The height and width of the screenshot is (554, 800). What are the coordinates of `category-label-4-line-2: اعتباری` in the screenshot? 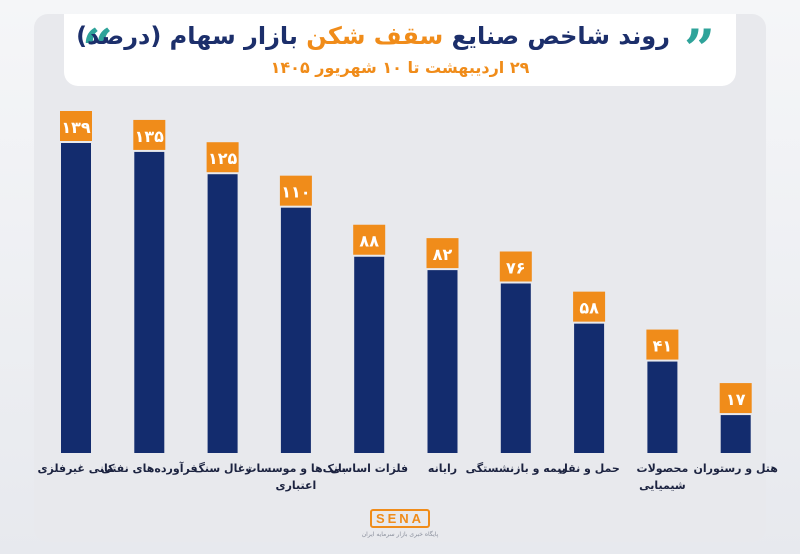 It's located at (295, 485).